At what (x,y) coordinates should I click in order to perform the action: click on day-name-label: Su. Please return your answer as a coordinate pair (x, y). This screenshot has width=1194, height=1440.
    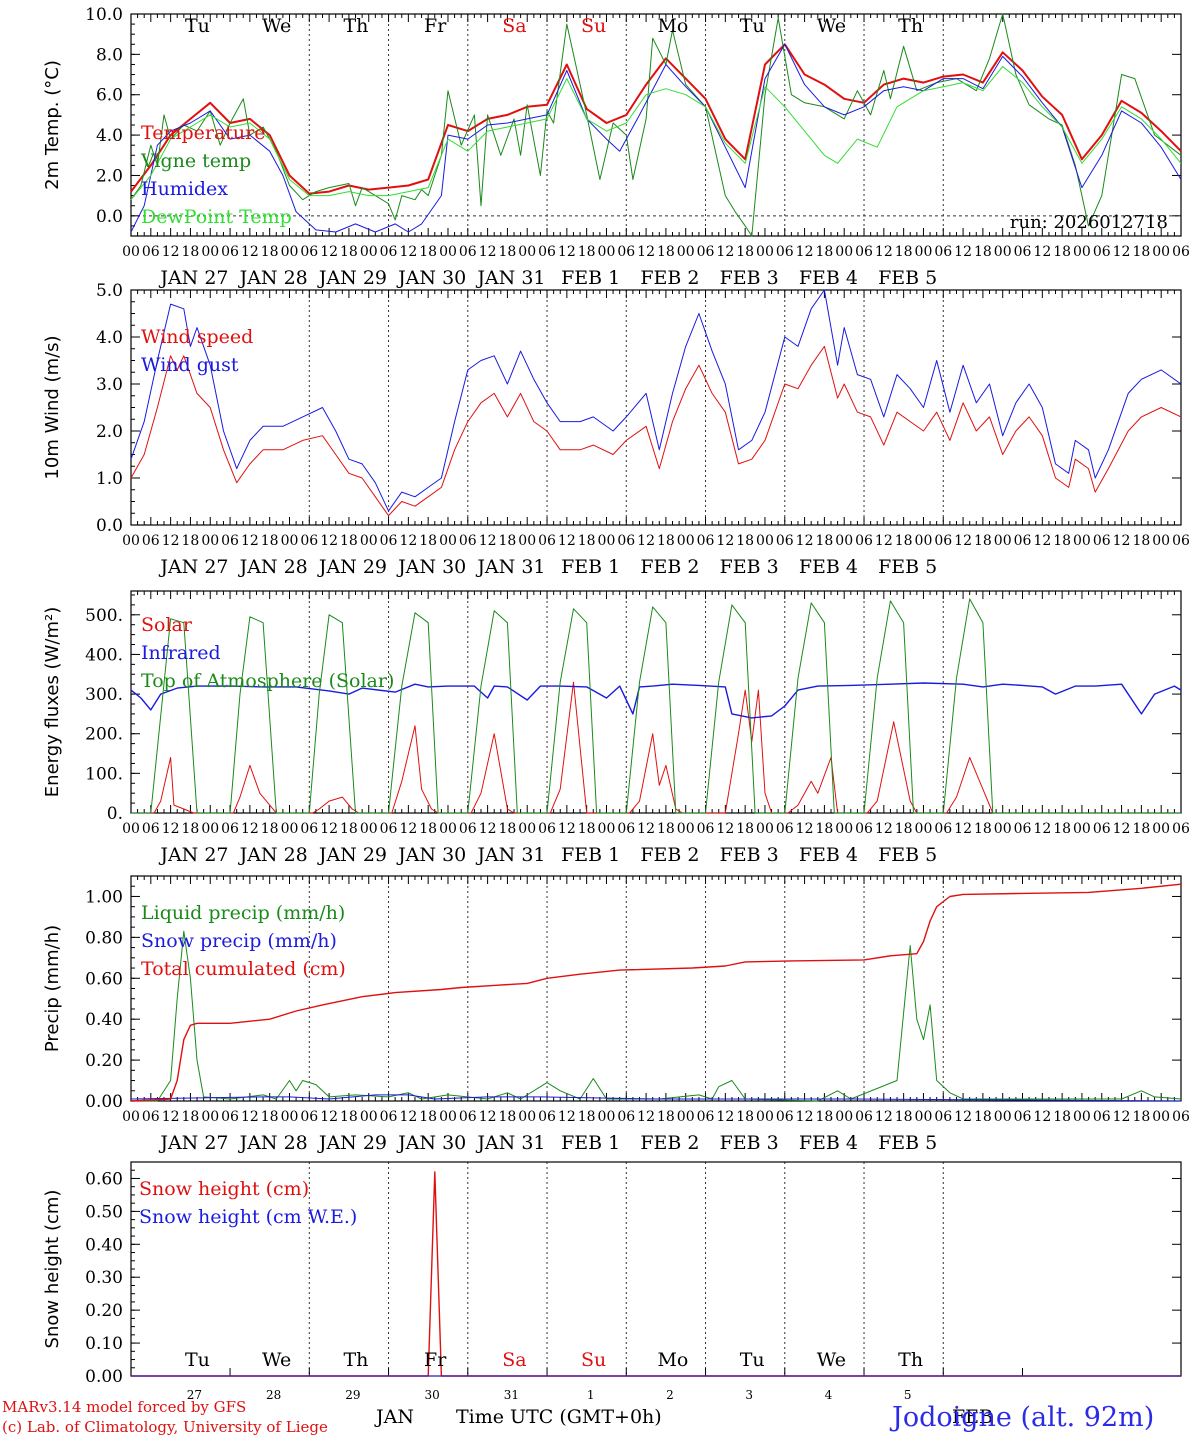
    Looking at the image, I should click on (593, 26).